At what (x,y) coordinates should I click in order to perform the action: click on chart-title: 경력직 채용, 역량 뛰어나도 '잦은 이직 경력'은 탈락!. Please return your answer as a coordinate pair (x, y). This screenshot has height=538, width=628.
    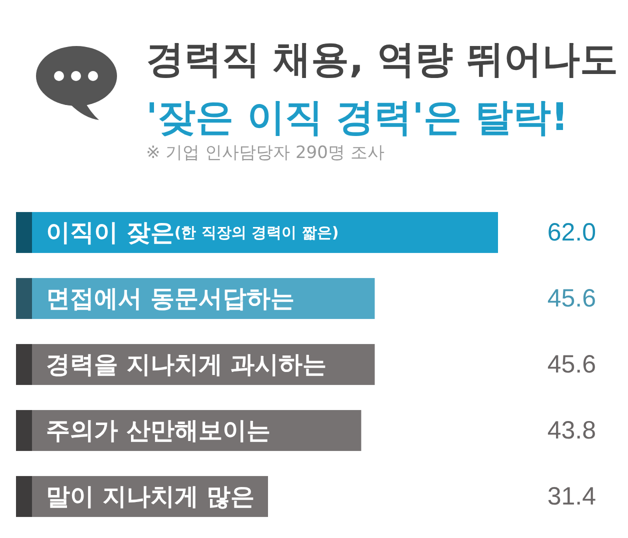
    Looking at the image, I should click on (382, 88).